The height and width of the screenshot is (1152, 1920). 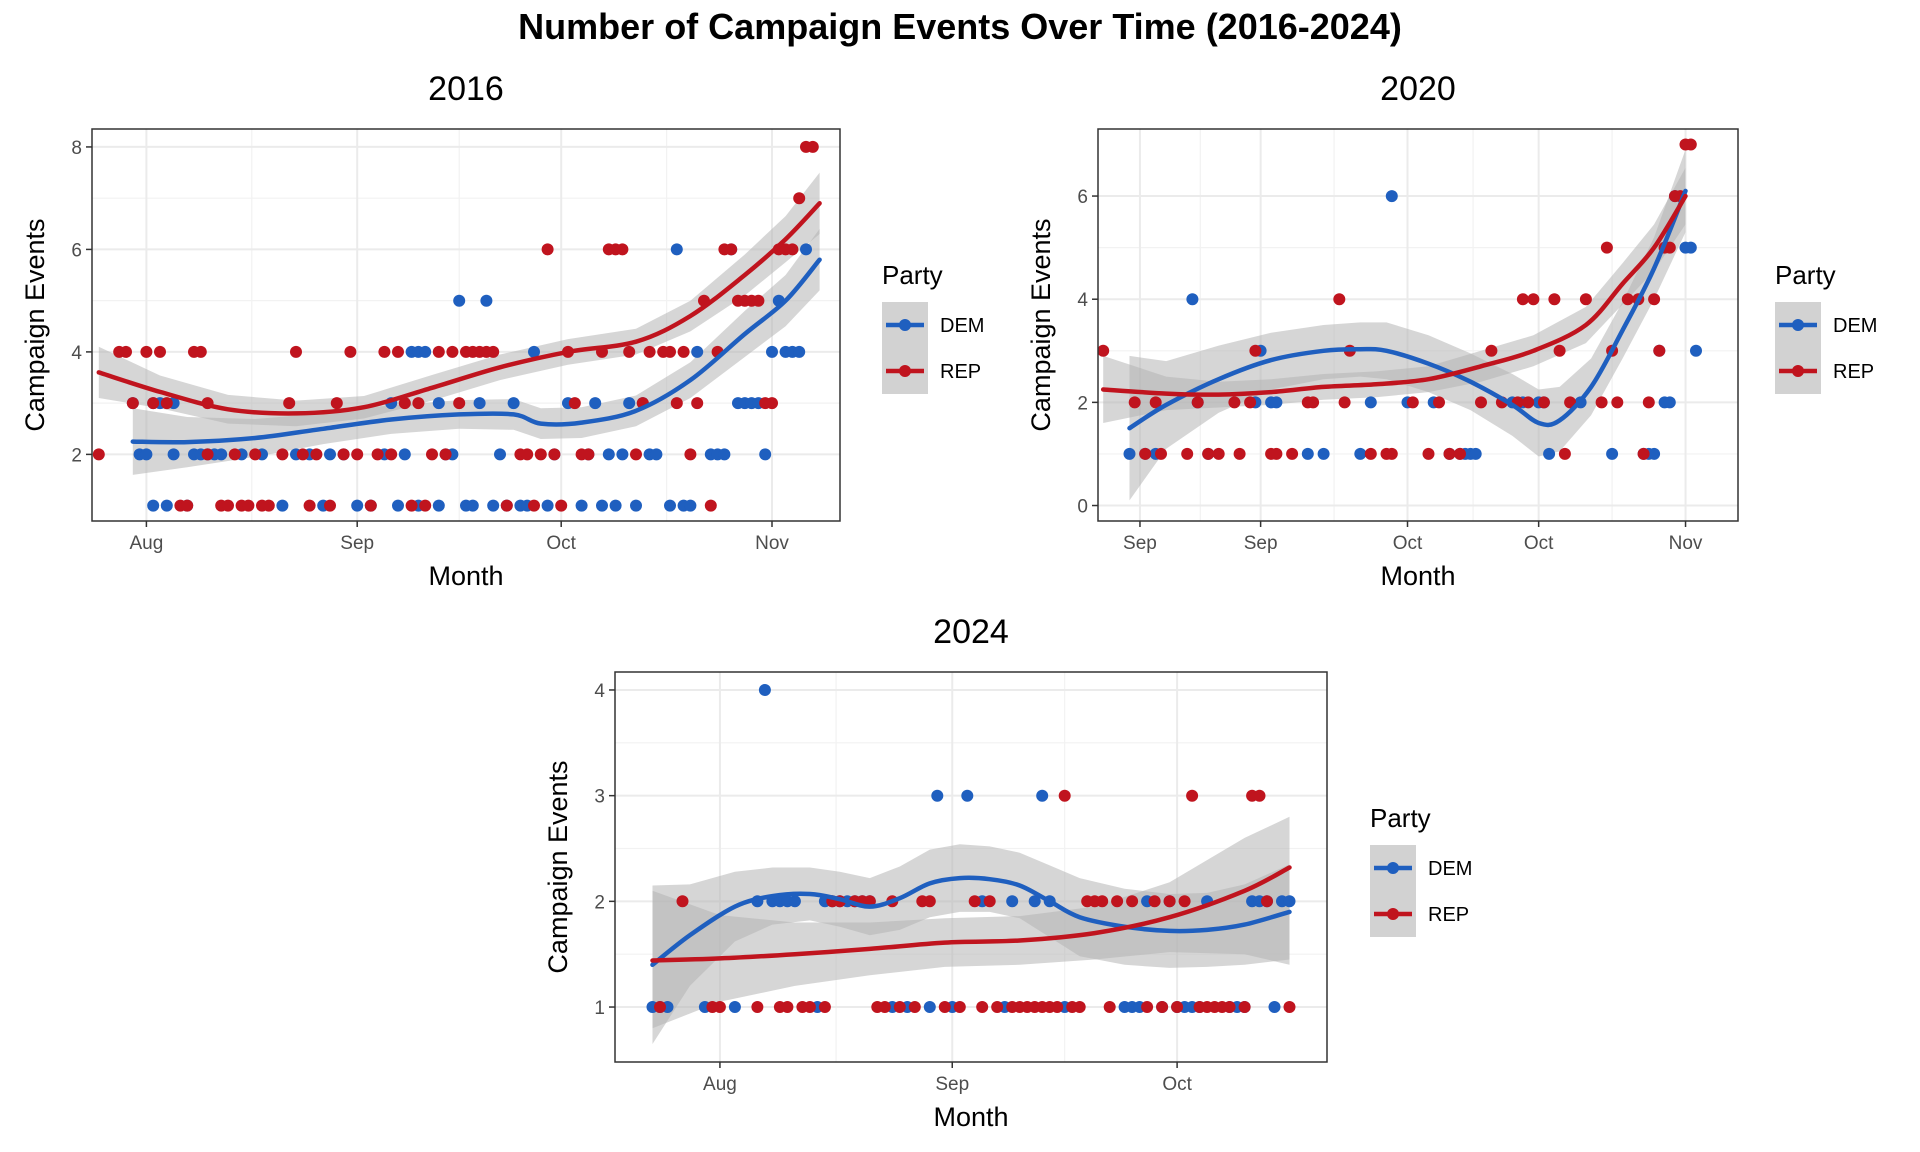 What do you see at coordinates (1421, 870) in the screenshot?
I see `legend: Party DEM REP` at bounding box center [1421, 870].